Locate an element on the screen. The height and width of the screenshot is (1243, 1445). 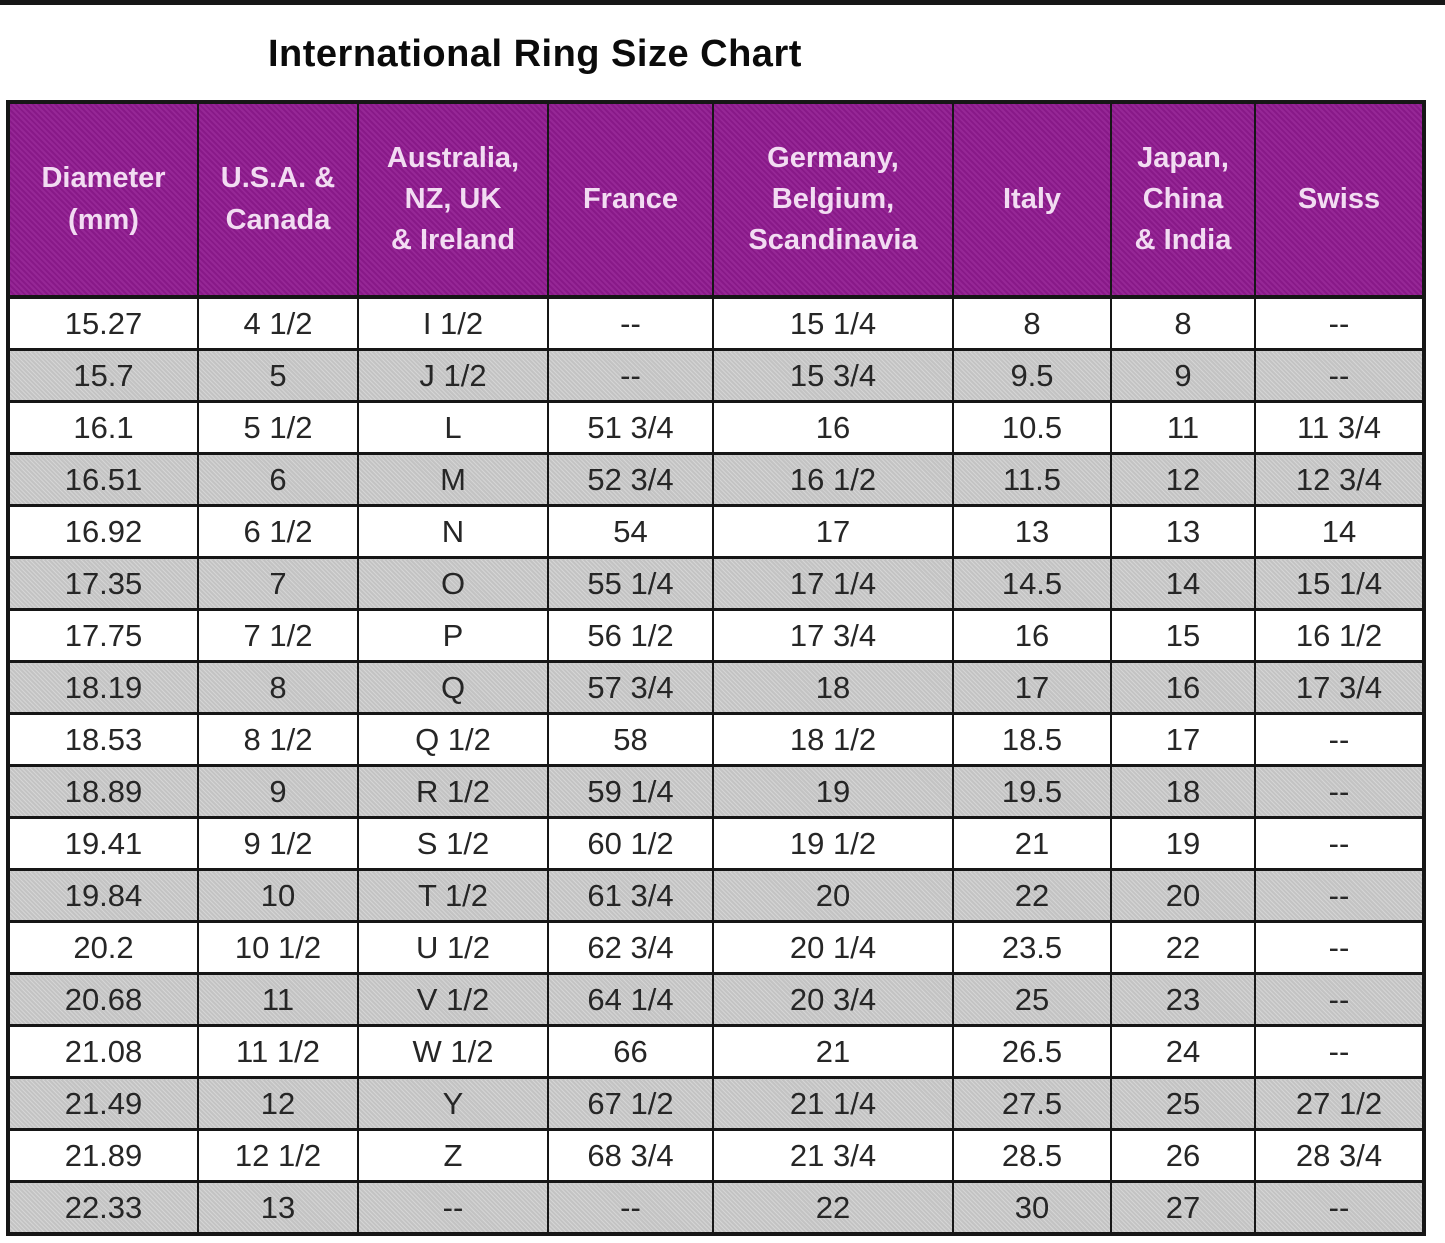
table-cell: 16.92 is located at coordinates (103, 531).